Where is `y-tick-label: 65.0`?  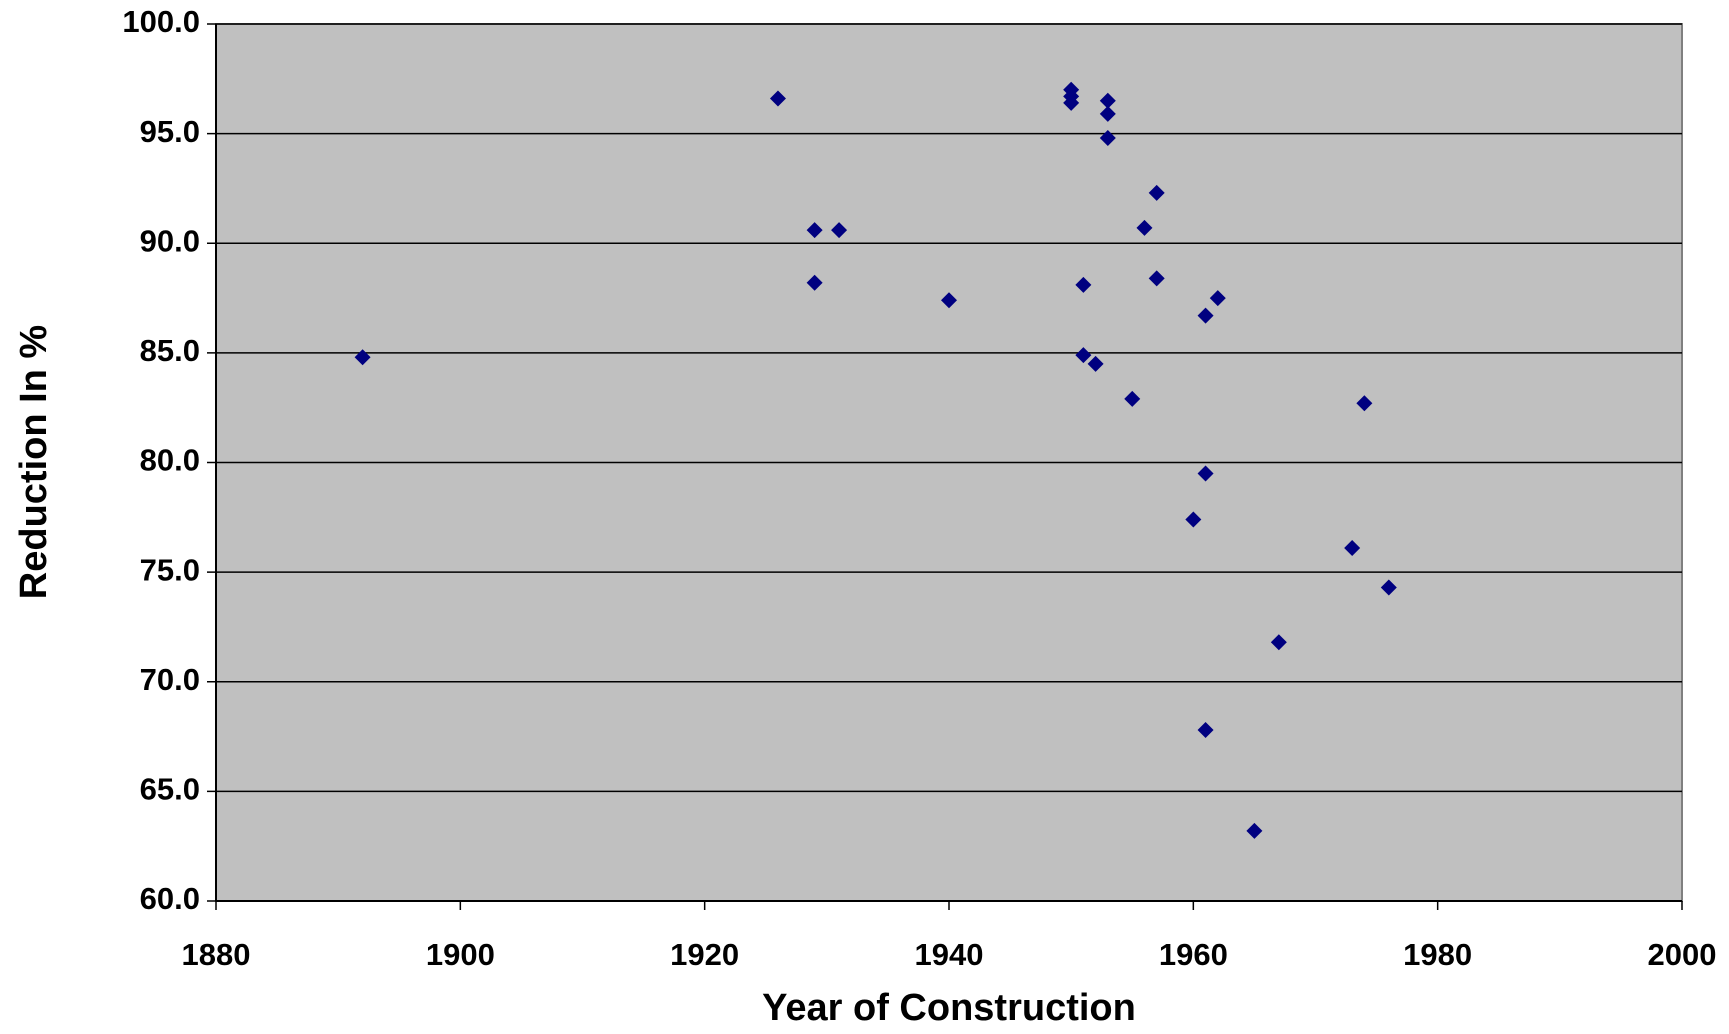
y-tick-label: 65.0 is located at coordinates (170, 789).